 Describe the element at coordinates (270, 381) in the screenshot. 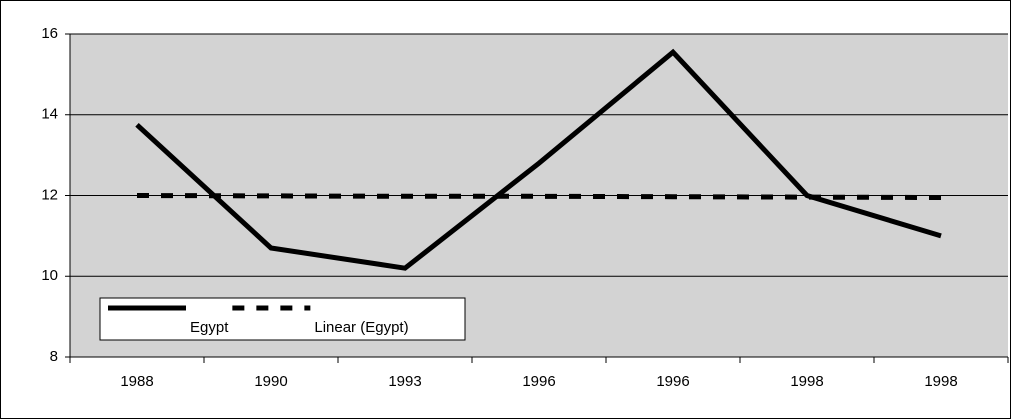

I see `x-tick-label: 1990` at that location.